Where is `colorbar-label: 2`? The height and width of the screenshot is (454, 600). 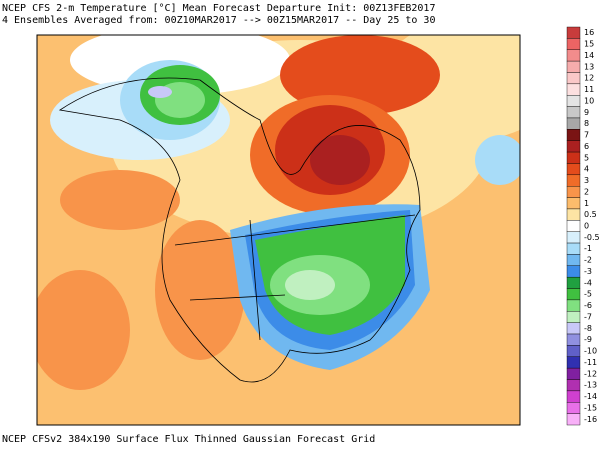
colorbar-label: 2 is located at coordinates (586, 191).